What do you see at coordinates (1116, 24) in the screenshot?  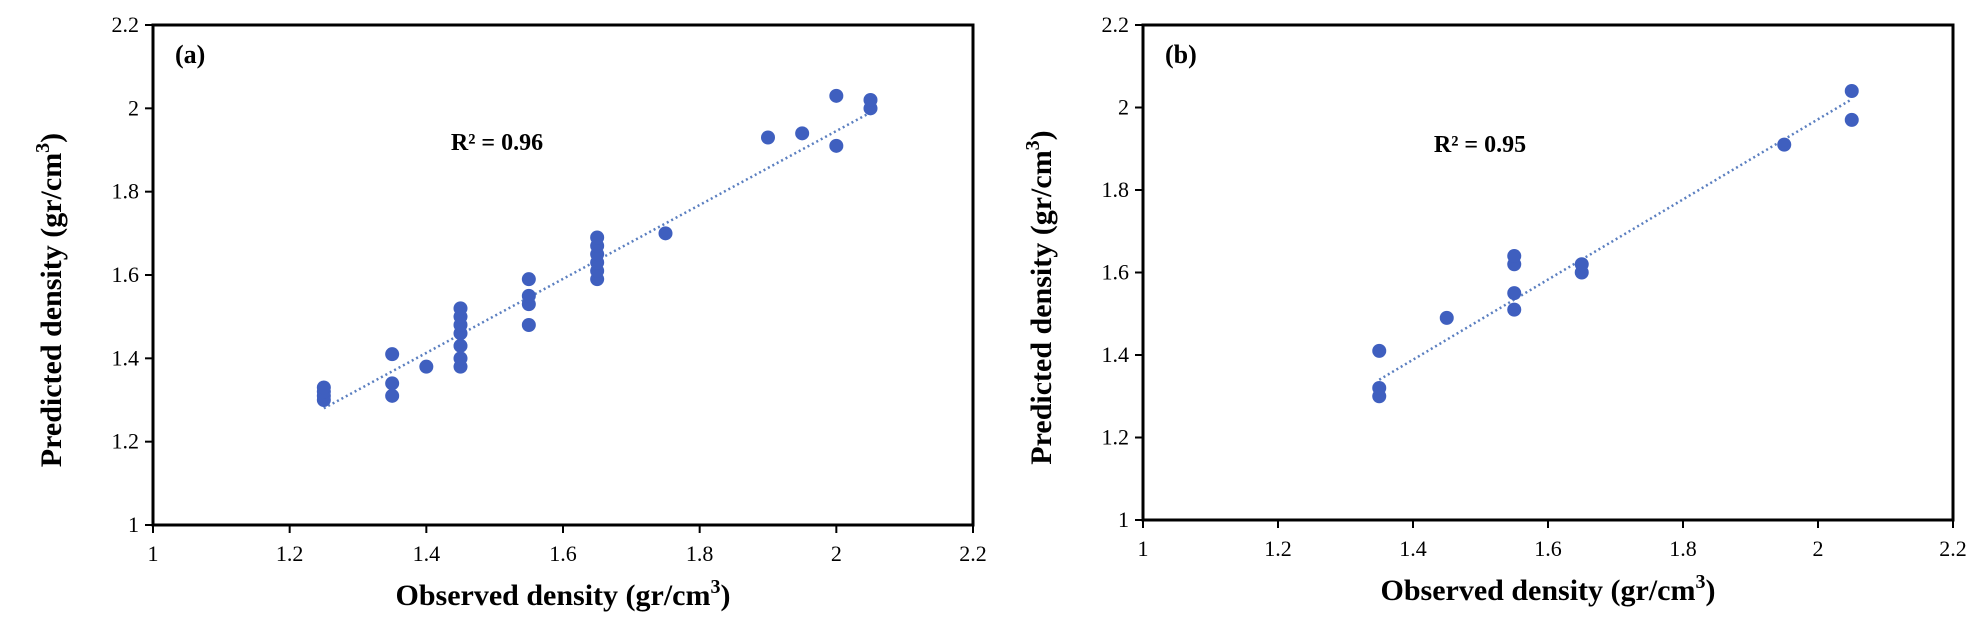 I see `y-tick-label-b: 2.2` at bounding box center [1116, 24].